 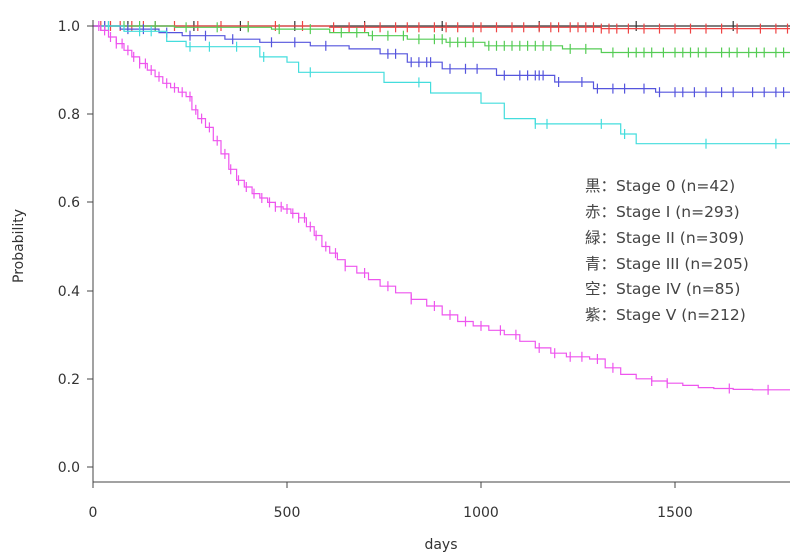 What do you see at coordinates (69, 380) in the screenshot?
I see `y-tick-label: 0.2` at bounding box center [69, 380].